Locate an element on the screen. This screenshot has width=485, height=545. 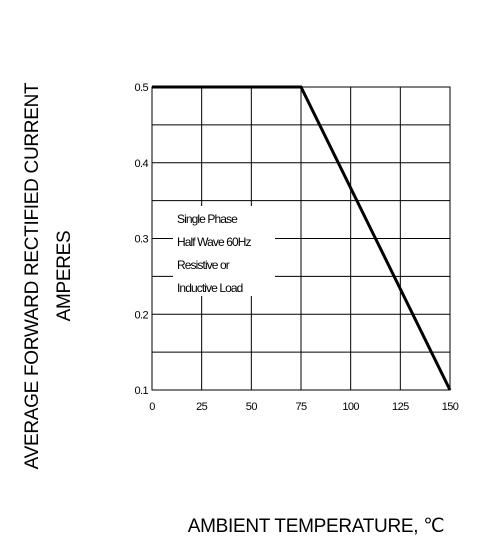
x-tick-label: 25 is located at coordinates (202, 407).